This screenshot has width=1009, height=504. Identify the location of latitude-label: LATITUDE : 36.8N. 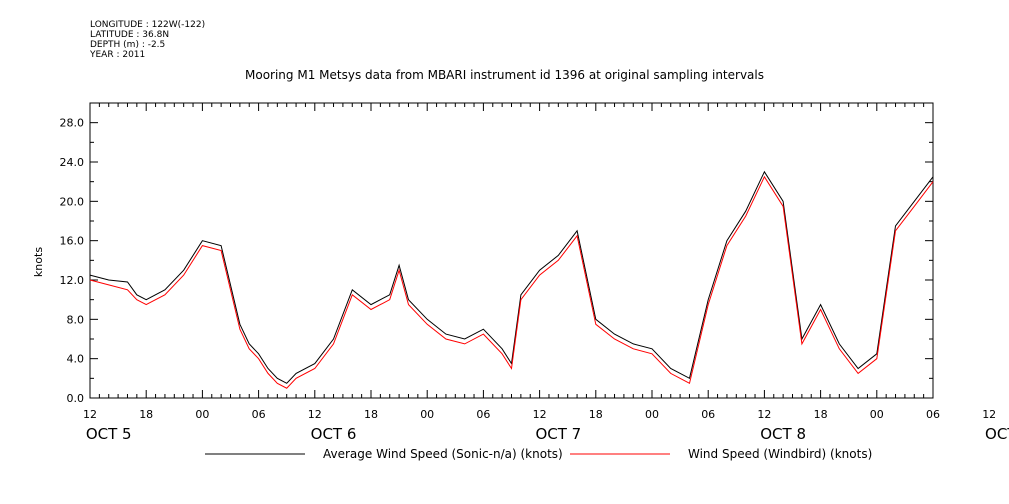
(130, 35).